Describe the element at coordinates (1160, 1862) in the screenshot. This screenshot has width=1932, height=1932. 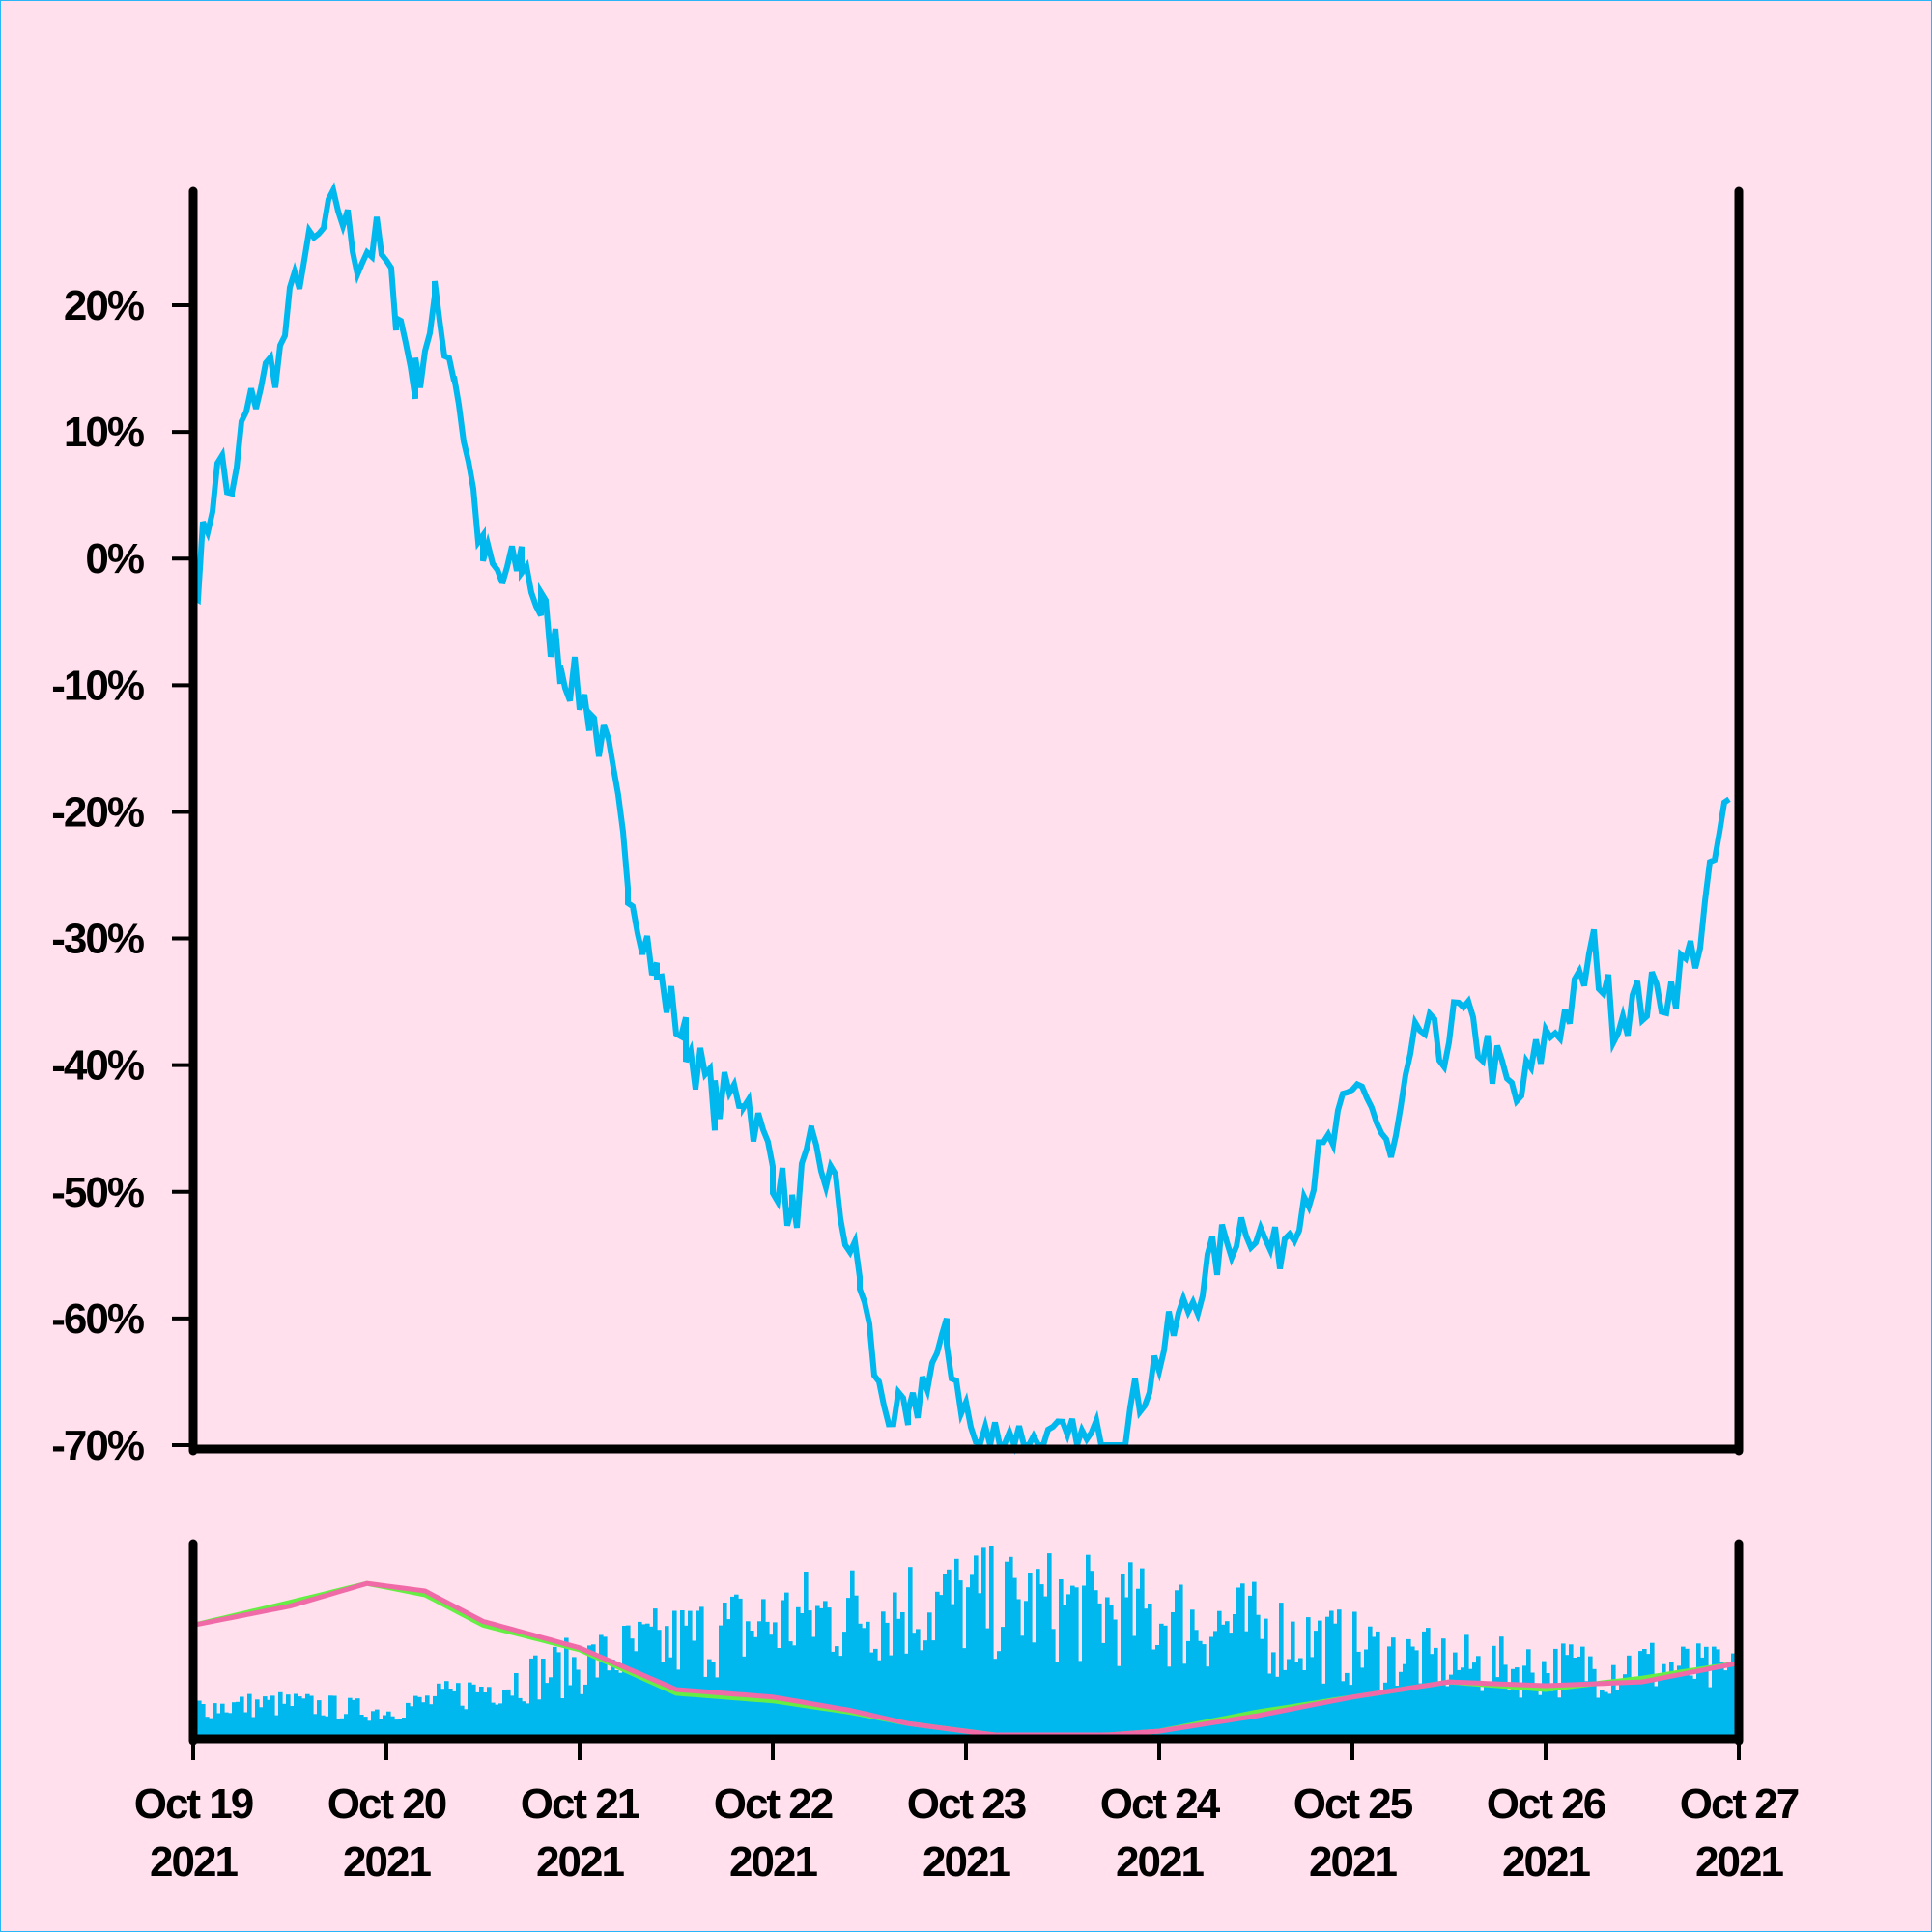
I see `x-tick-label-year: 2021` at that location.